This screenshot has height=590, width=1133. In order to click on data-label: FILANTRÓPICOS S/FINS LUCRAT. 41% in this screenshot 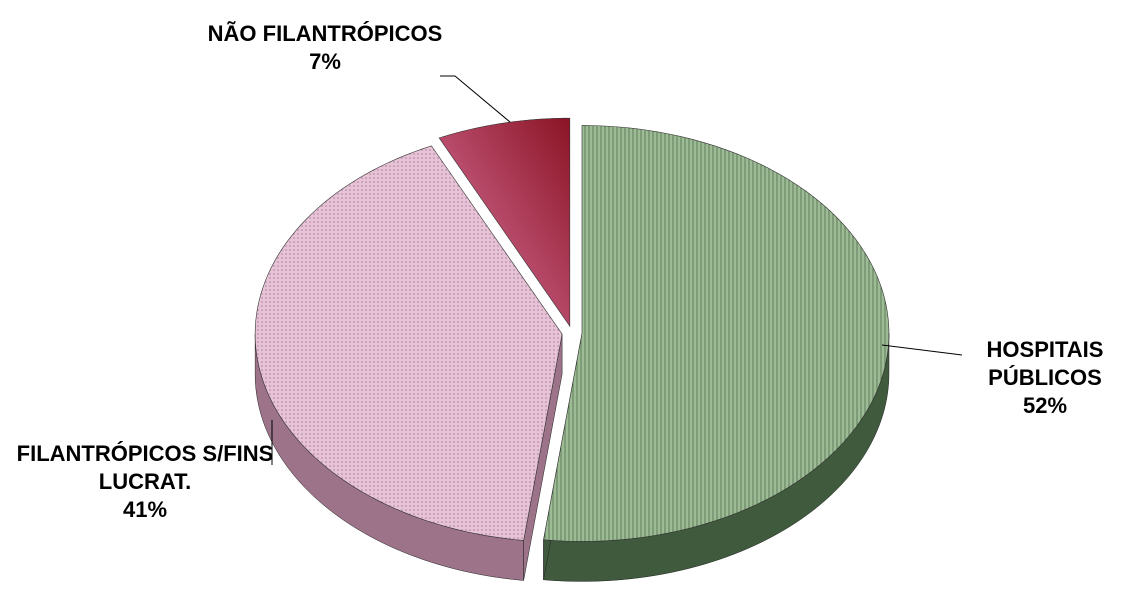, I will do `click(145, 482)`.